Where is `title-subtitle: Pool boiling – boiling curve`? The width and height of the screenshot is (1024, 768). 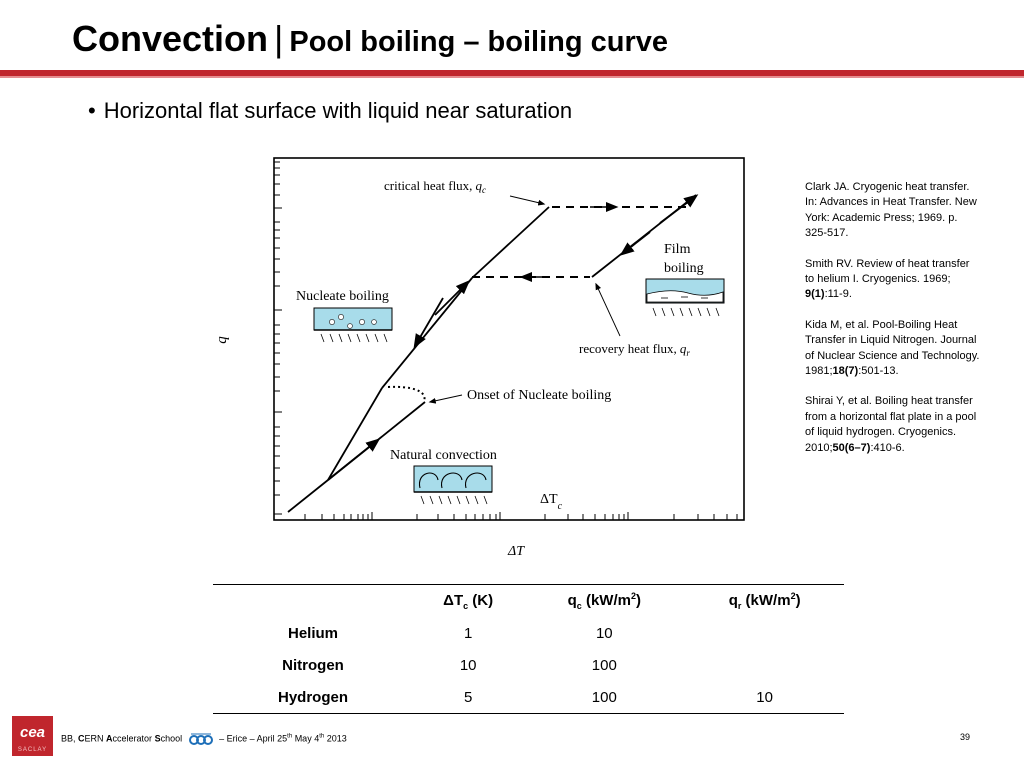
title-subtitle: Pool boiling – boiling curve is located at coordinates (479, 42).